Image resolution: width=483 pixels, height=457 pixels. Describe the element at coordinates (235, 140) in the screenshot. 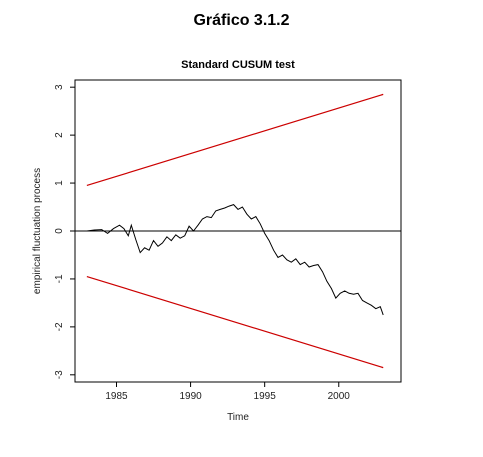

I see `upper-boundary-line` at that location.